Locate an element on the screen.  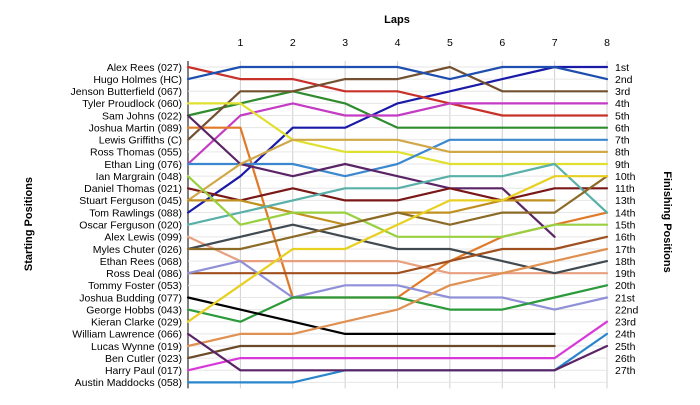
lap-tick-label: 4 is located at coordinates (398, 43).